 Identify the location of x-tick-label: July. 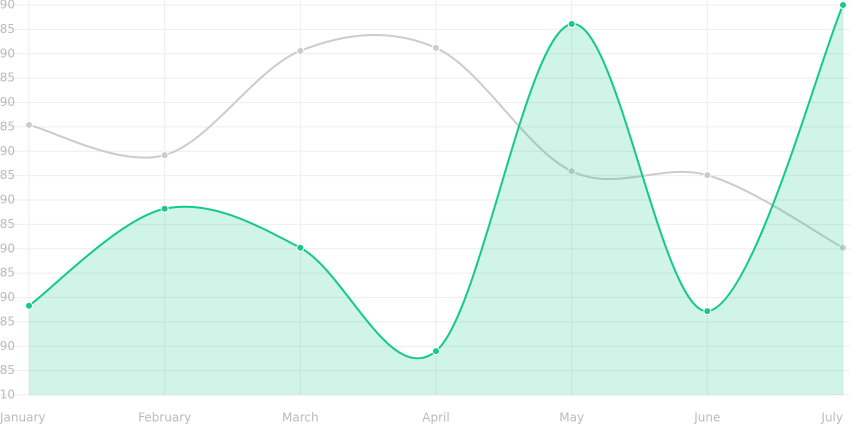
(831, 418).